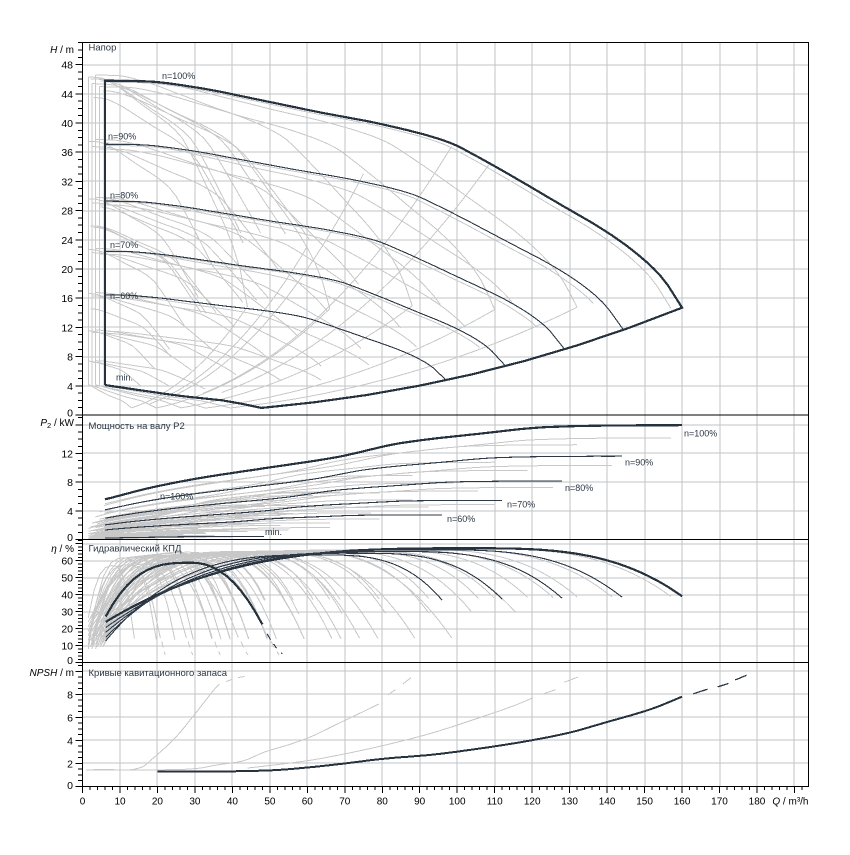 This screenshot has width=850, height=855. Describe the element at coordinates (345, 802) in the screenshot. I see `svg-text: 70` at that location.